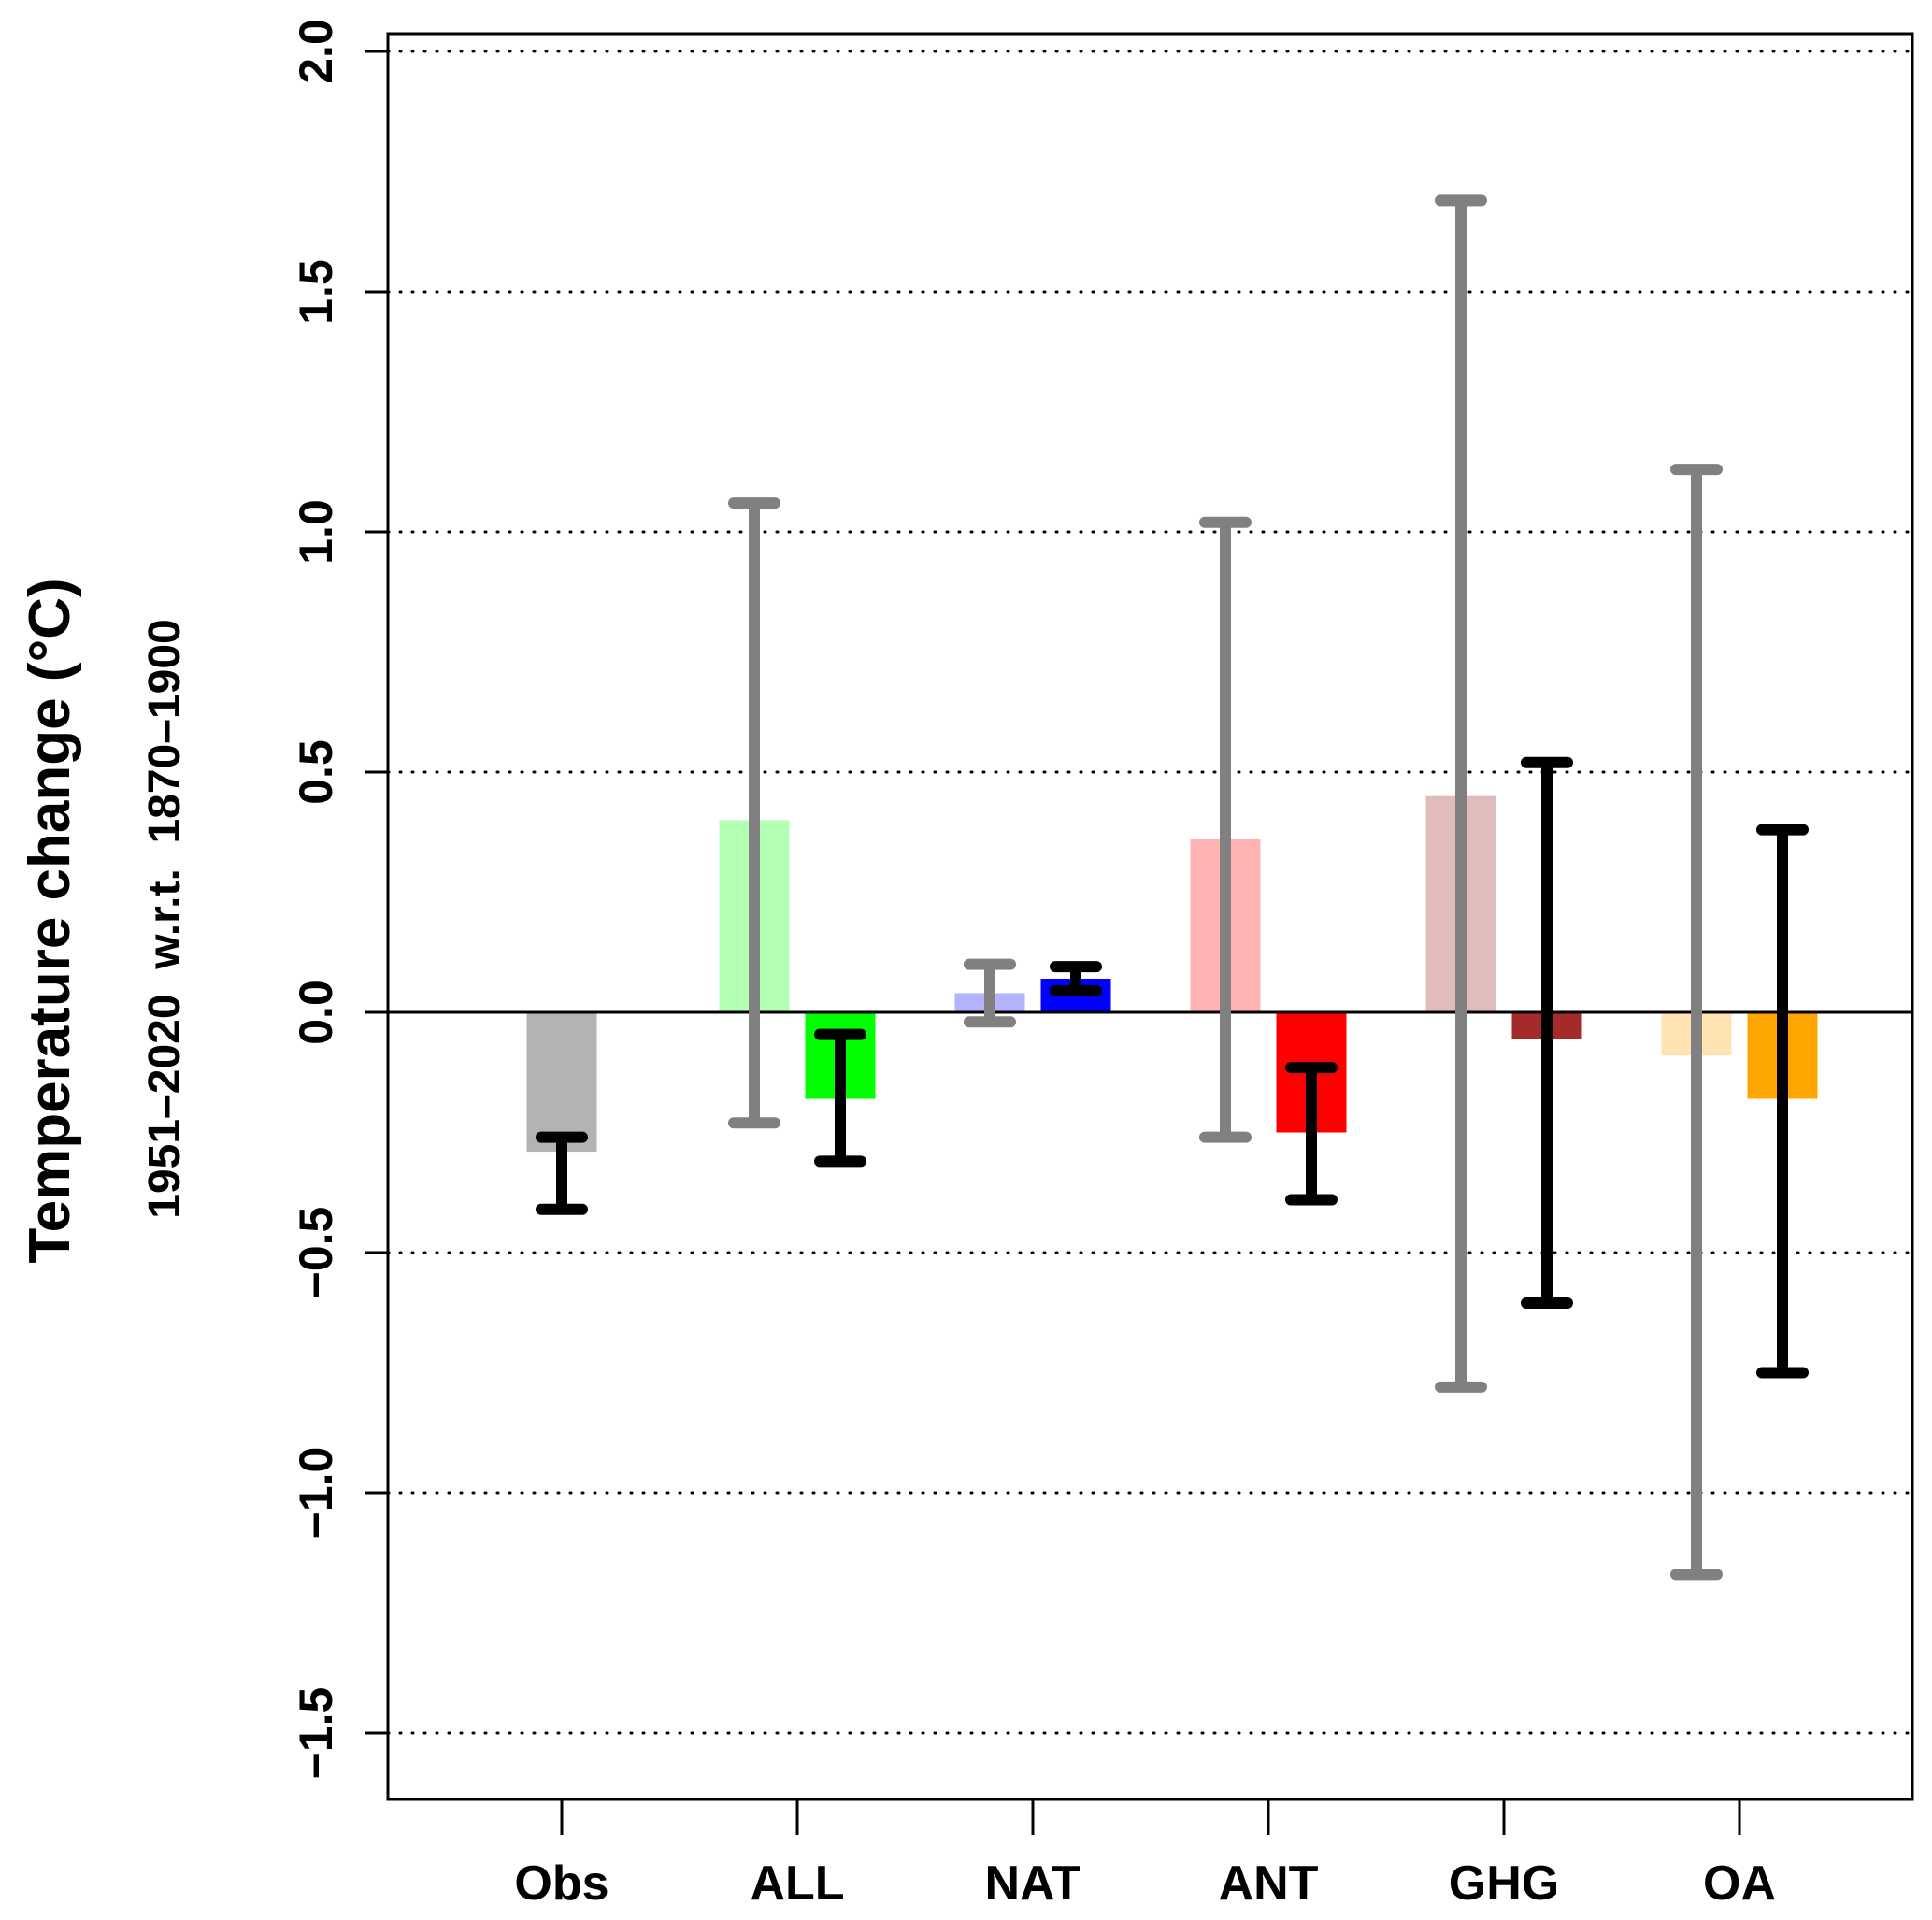 The width and height of the screenshot is (1932, 1920). I want to click on x-tick-label: NAT, so click(1032, 1884).